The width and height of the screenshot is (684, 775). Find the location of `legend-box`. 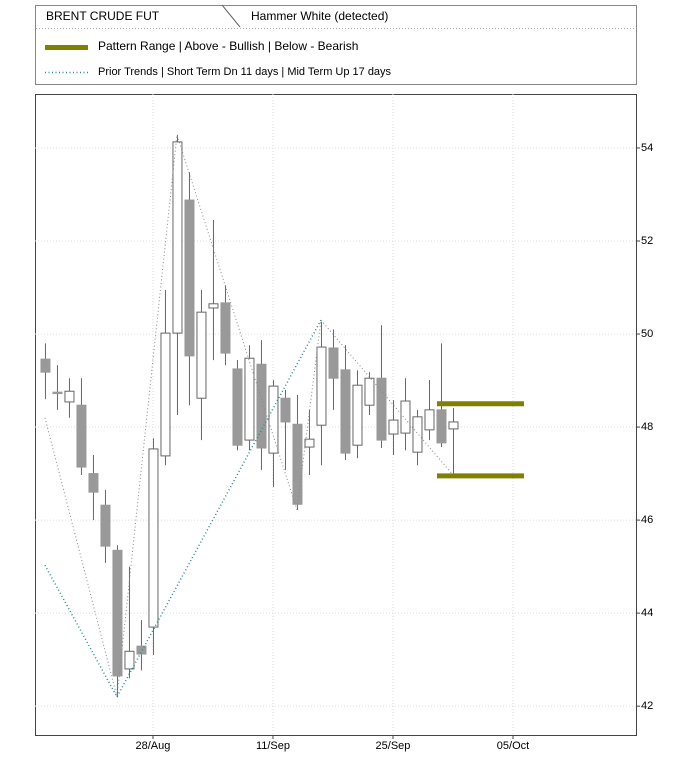

legend-box is located at coordinates (336, 45).